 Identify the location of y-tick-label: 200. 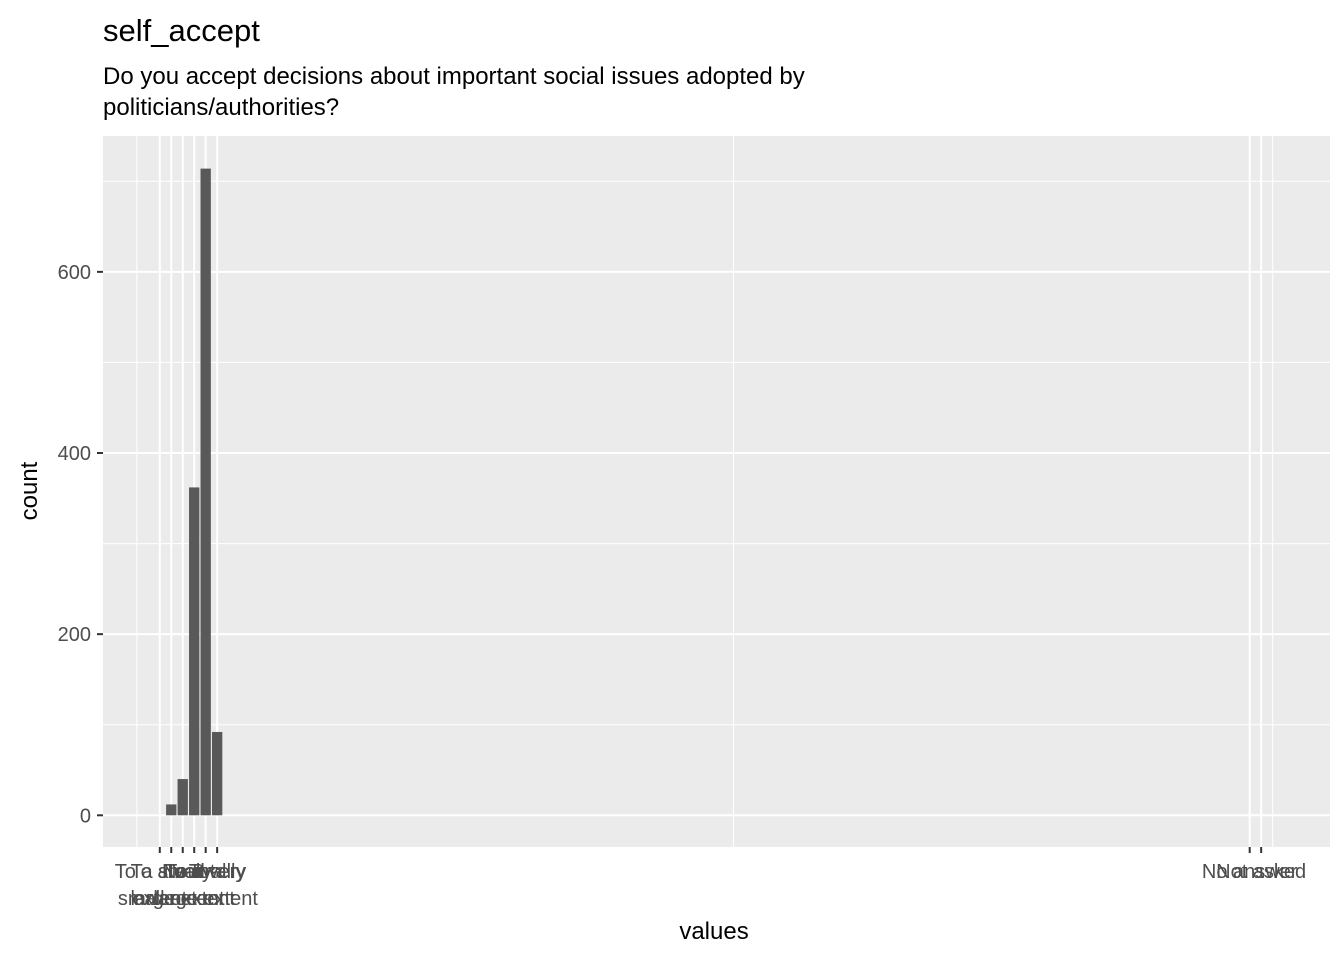
(74, 635).